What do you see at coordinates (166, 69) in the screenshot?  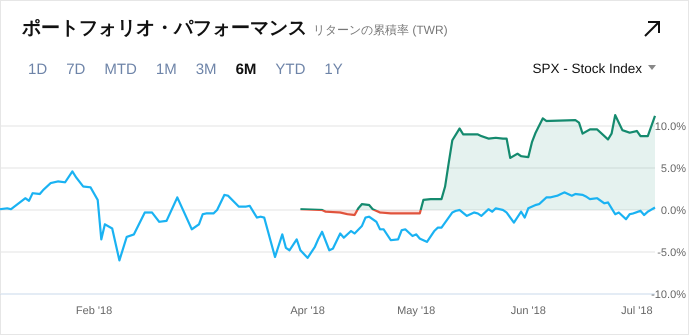 I see `text: 1M` at bounding box center [166, 69].